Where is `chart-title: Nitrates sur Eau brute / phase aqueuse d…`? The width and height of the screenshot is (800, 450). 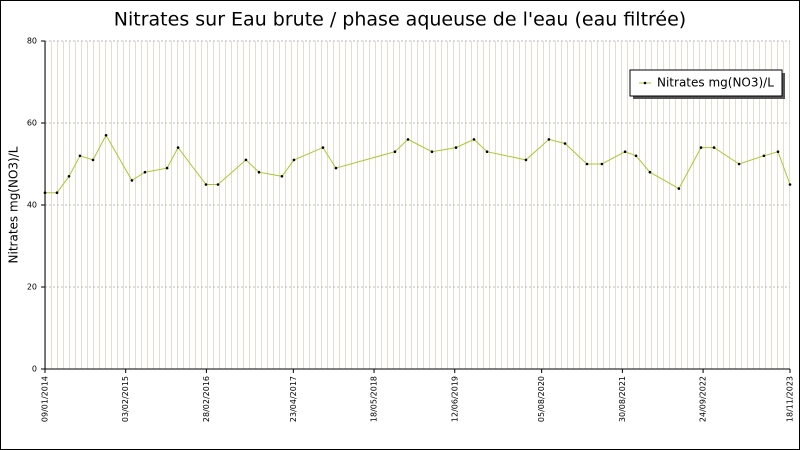 chart-title: Nitrates sur Eau brute / phase aqueuse d… is located at coordinates (400, 20).